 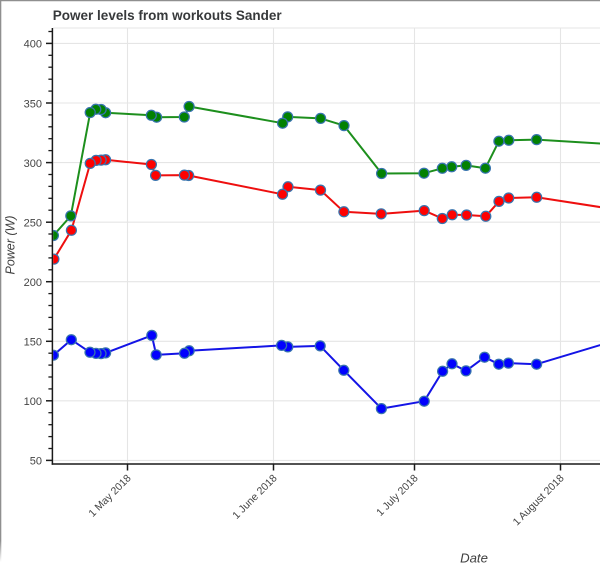 What do you see at coordinates (36, 462) in the screenshot?
I see `svg-text: 50` at bounding box center [36, 462].